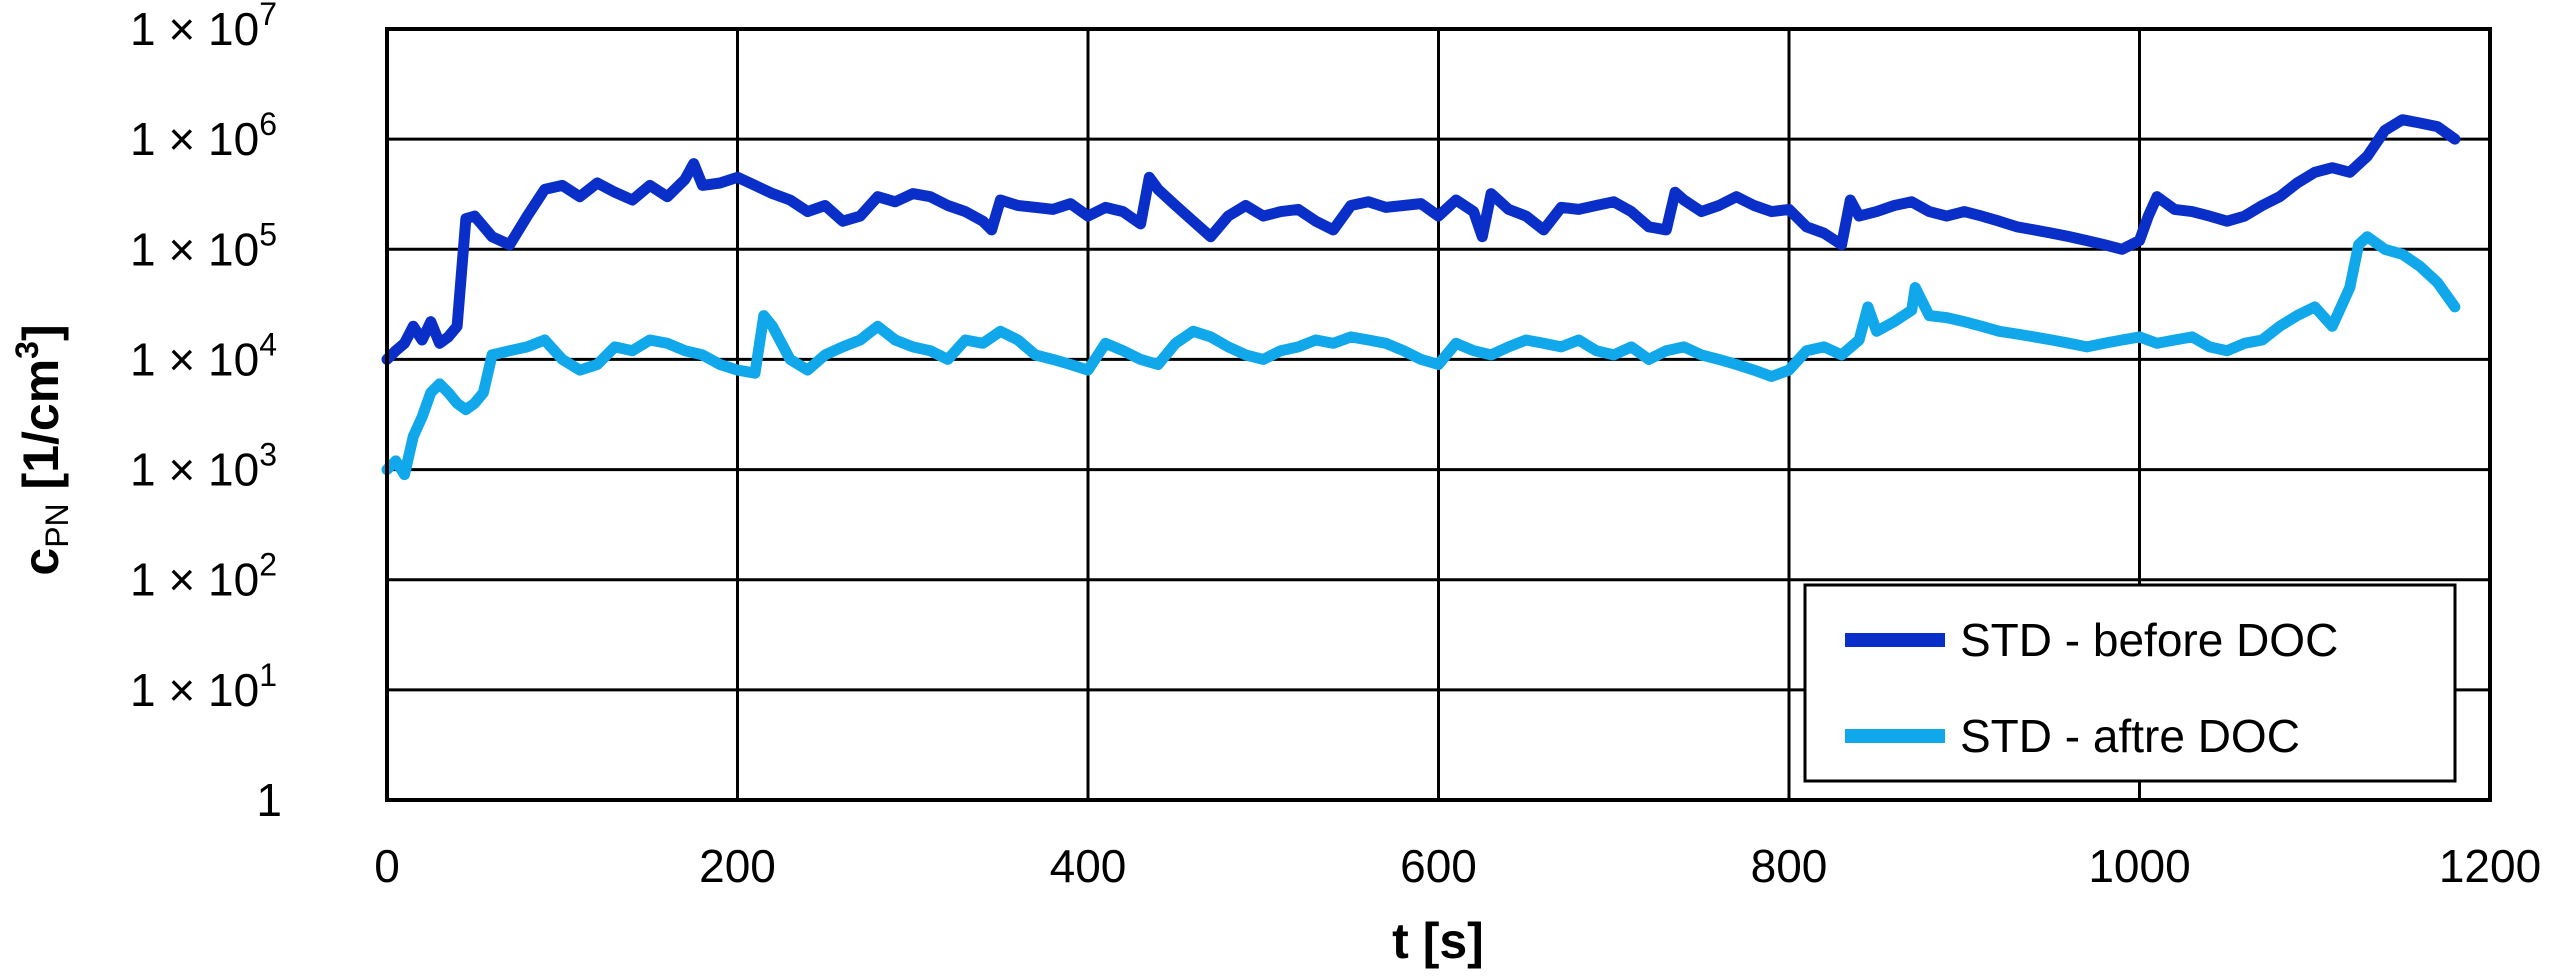  What do you see at coordinates (268, 675) in the screenshot?
I see `y-tick-label-exp: 1` at bounding box center [268, 675].